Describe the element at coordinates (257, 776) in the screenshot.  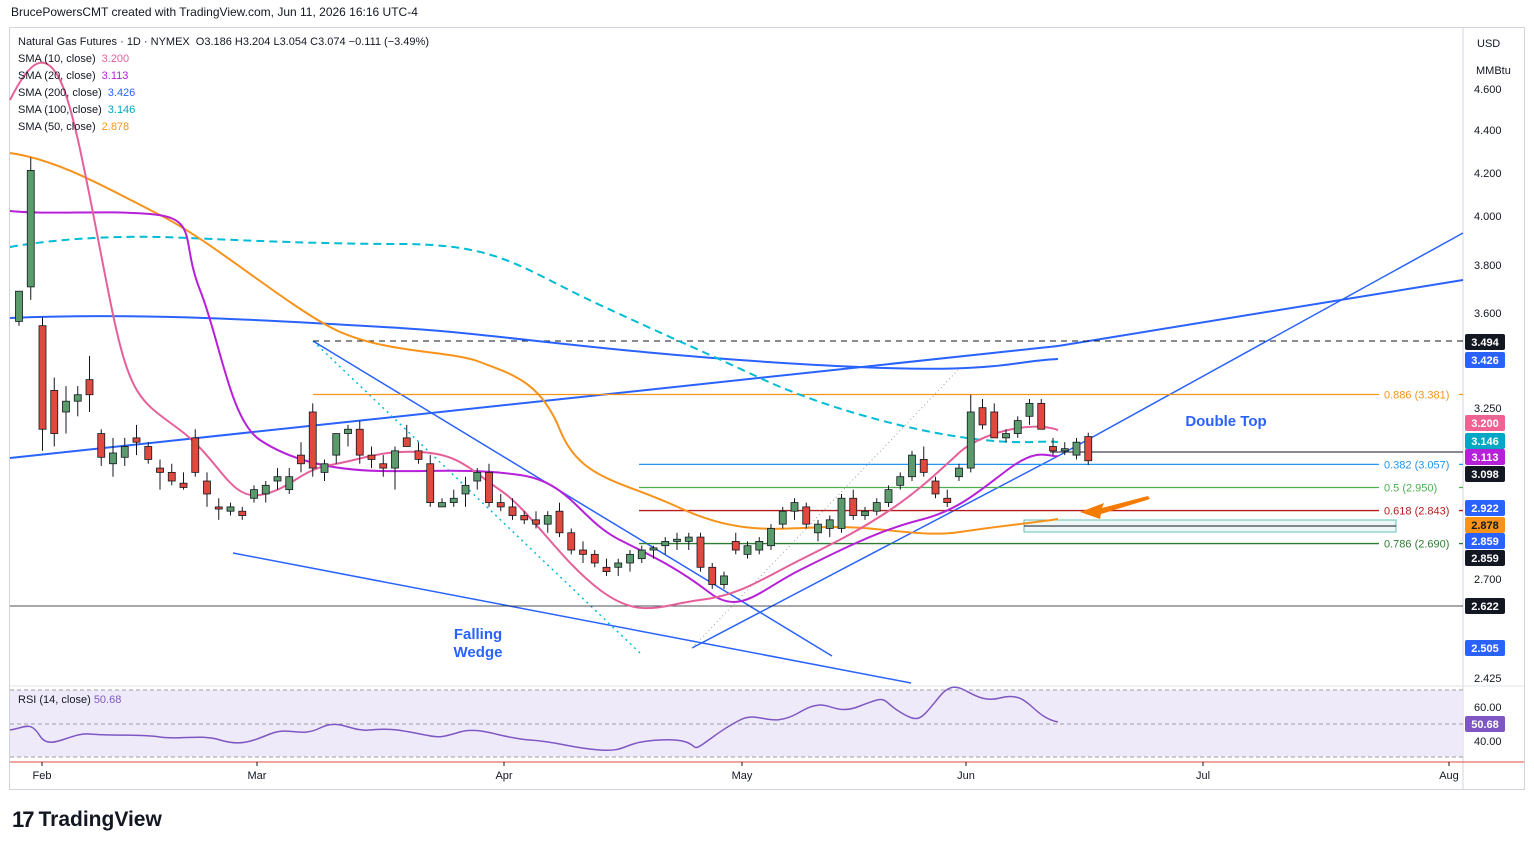
I see `month-label: Mar` at that location.